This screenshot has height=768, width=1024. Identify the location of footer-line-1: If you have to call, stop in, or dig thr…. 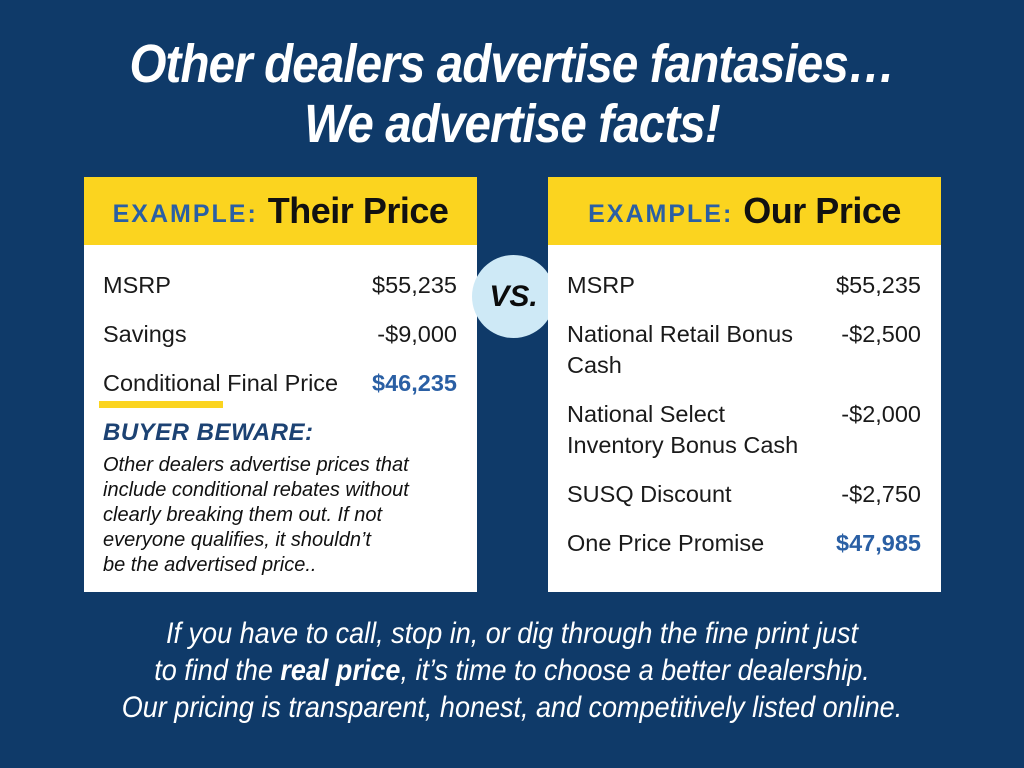
(512, 633).